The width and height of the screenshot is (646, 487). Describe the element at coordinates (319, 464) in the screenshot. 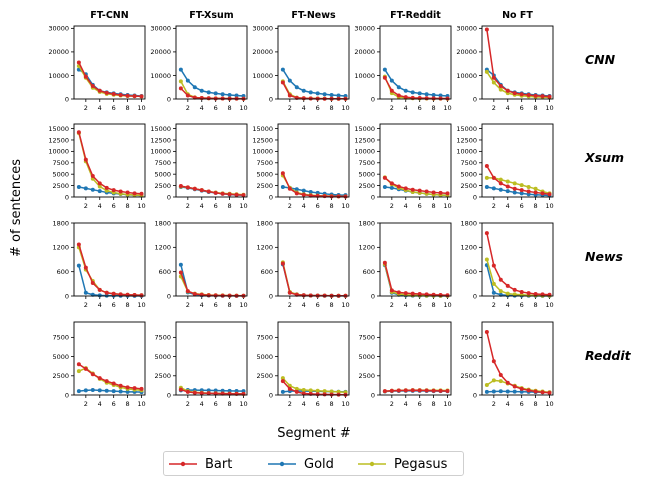

I see `legend-label-gold: Gold` at that location.